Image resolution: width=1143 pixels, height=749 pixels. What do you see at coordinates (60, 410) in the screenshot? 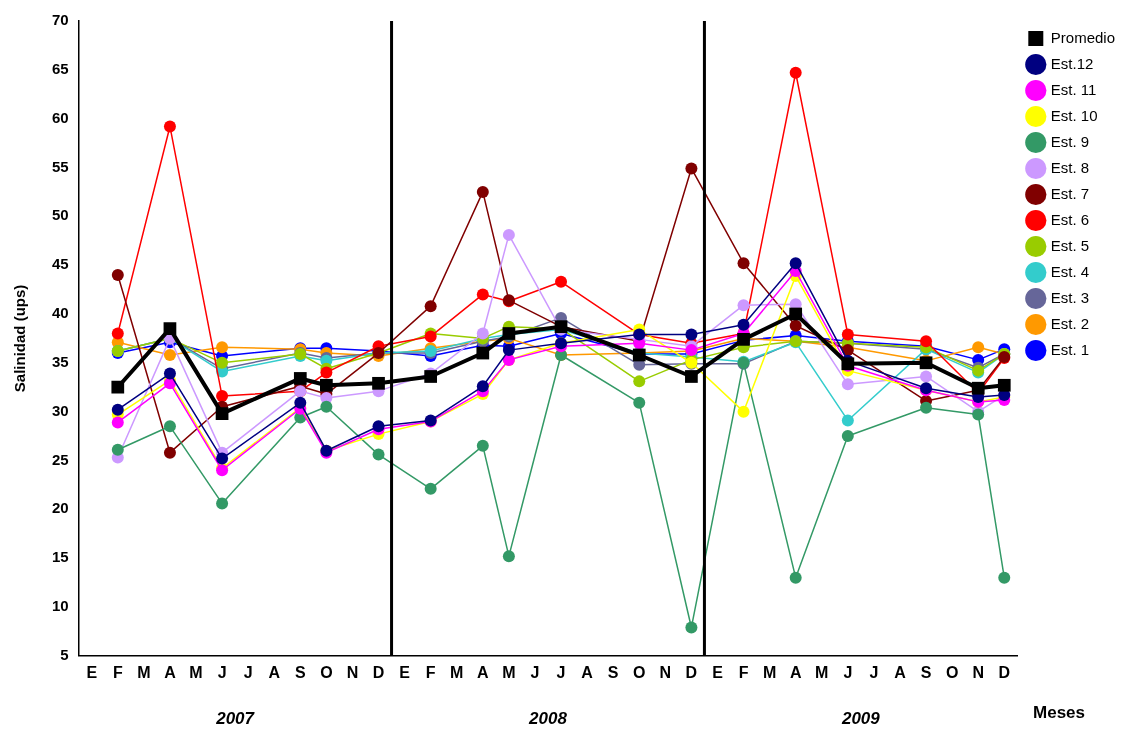
I see `y-tick-label: 30` at bounding box center [60, 410].